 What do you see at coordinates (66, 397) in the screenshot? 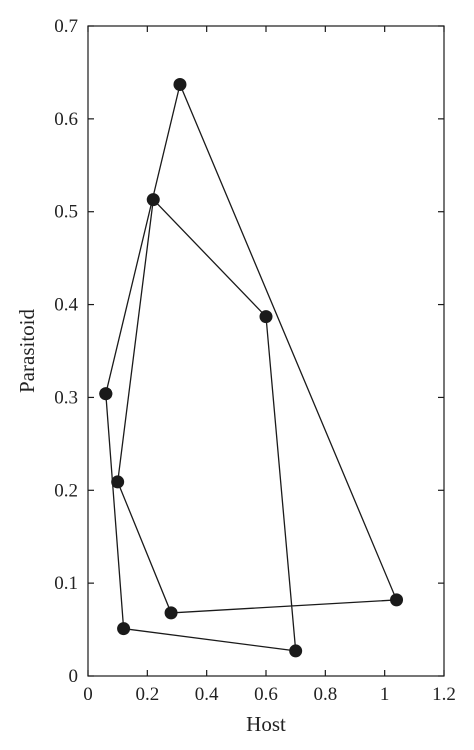
I see `y-tick-label: 0.3` at bounding box center [66, 397].